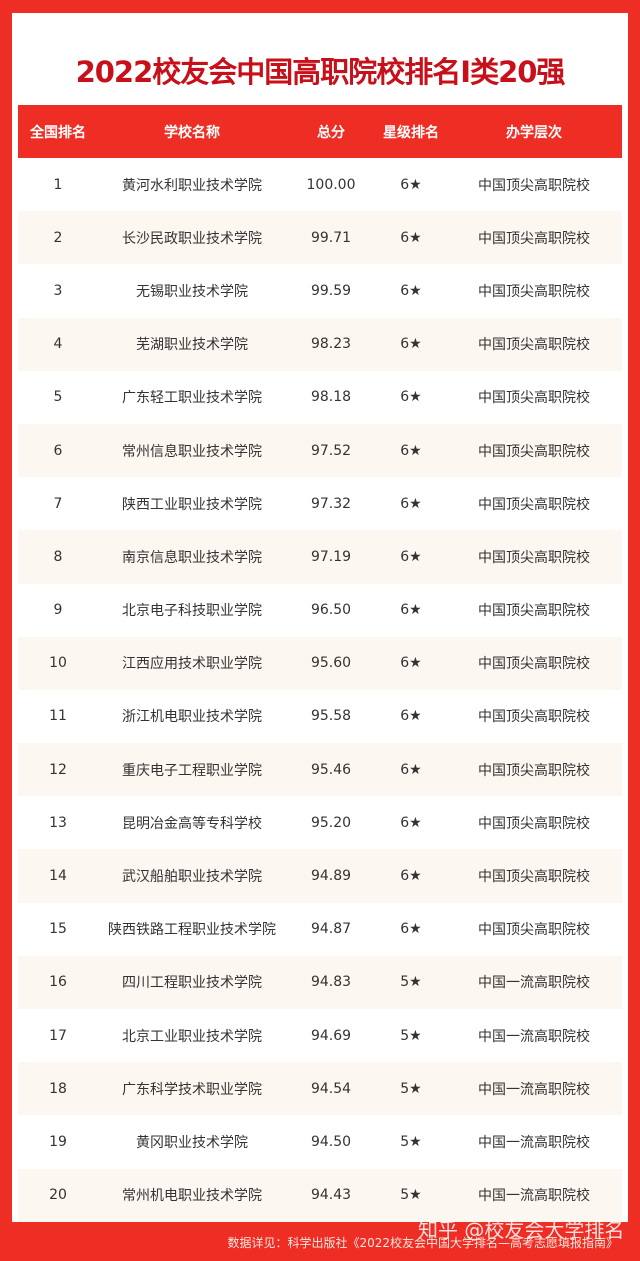 This screenshot has height=1261, width=640. I want to click on cell-rank: 17, so click(58, 1035).